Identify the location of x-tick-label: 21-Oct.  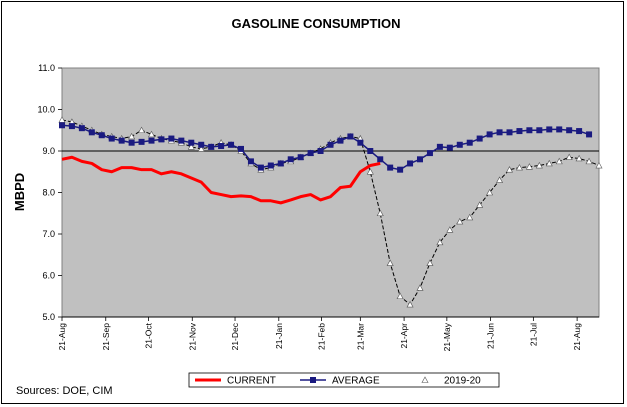
(149, 335).